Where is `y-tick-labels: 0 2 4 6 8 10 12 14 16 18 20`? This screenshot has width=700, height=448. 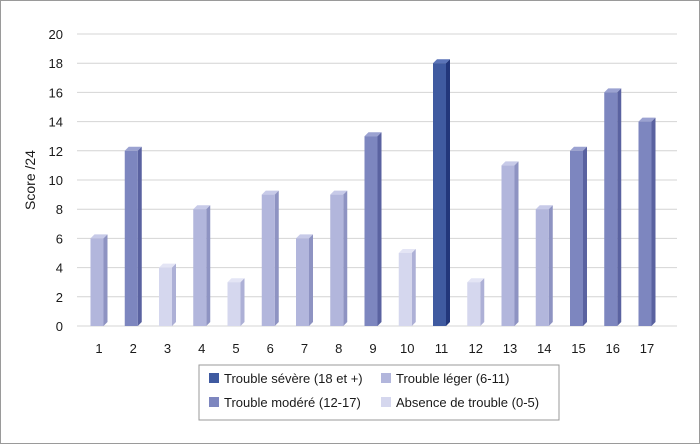
y-tick-labels: 0 2 4 6 8 10 12 14 16 18 20 is located at coordinates (56, 180).